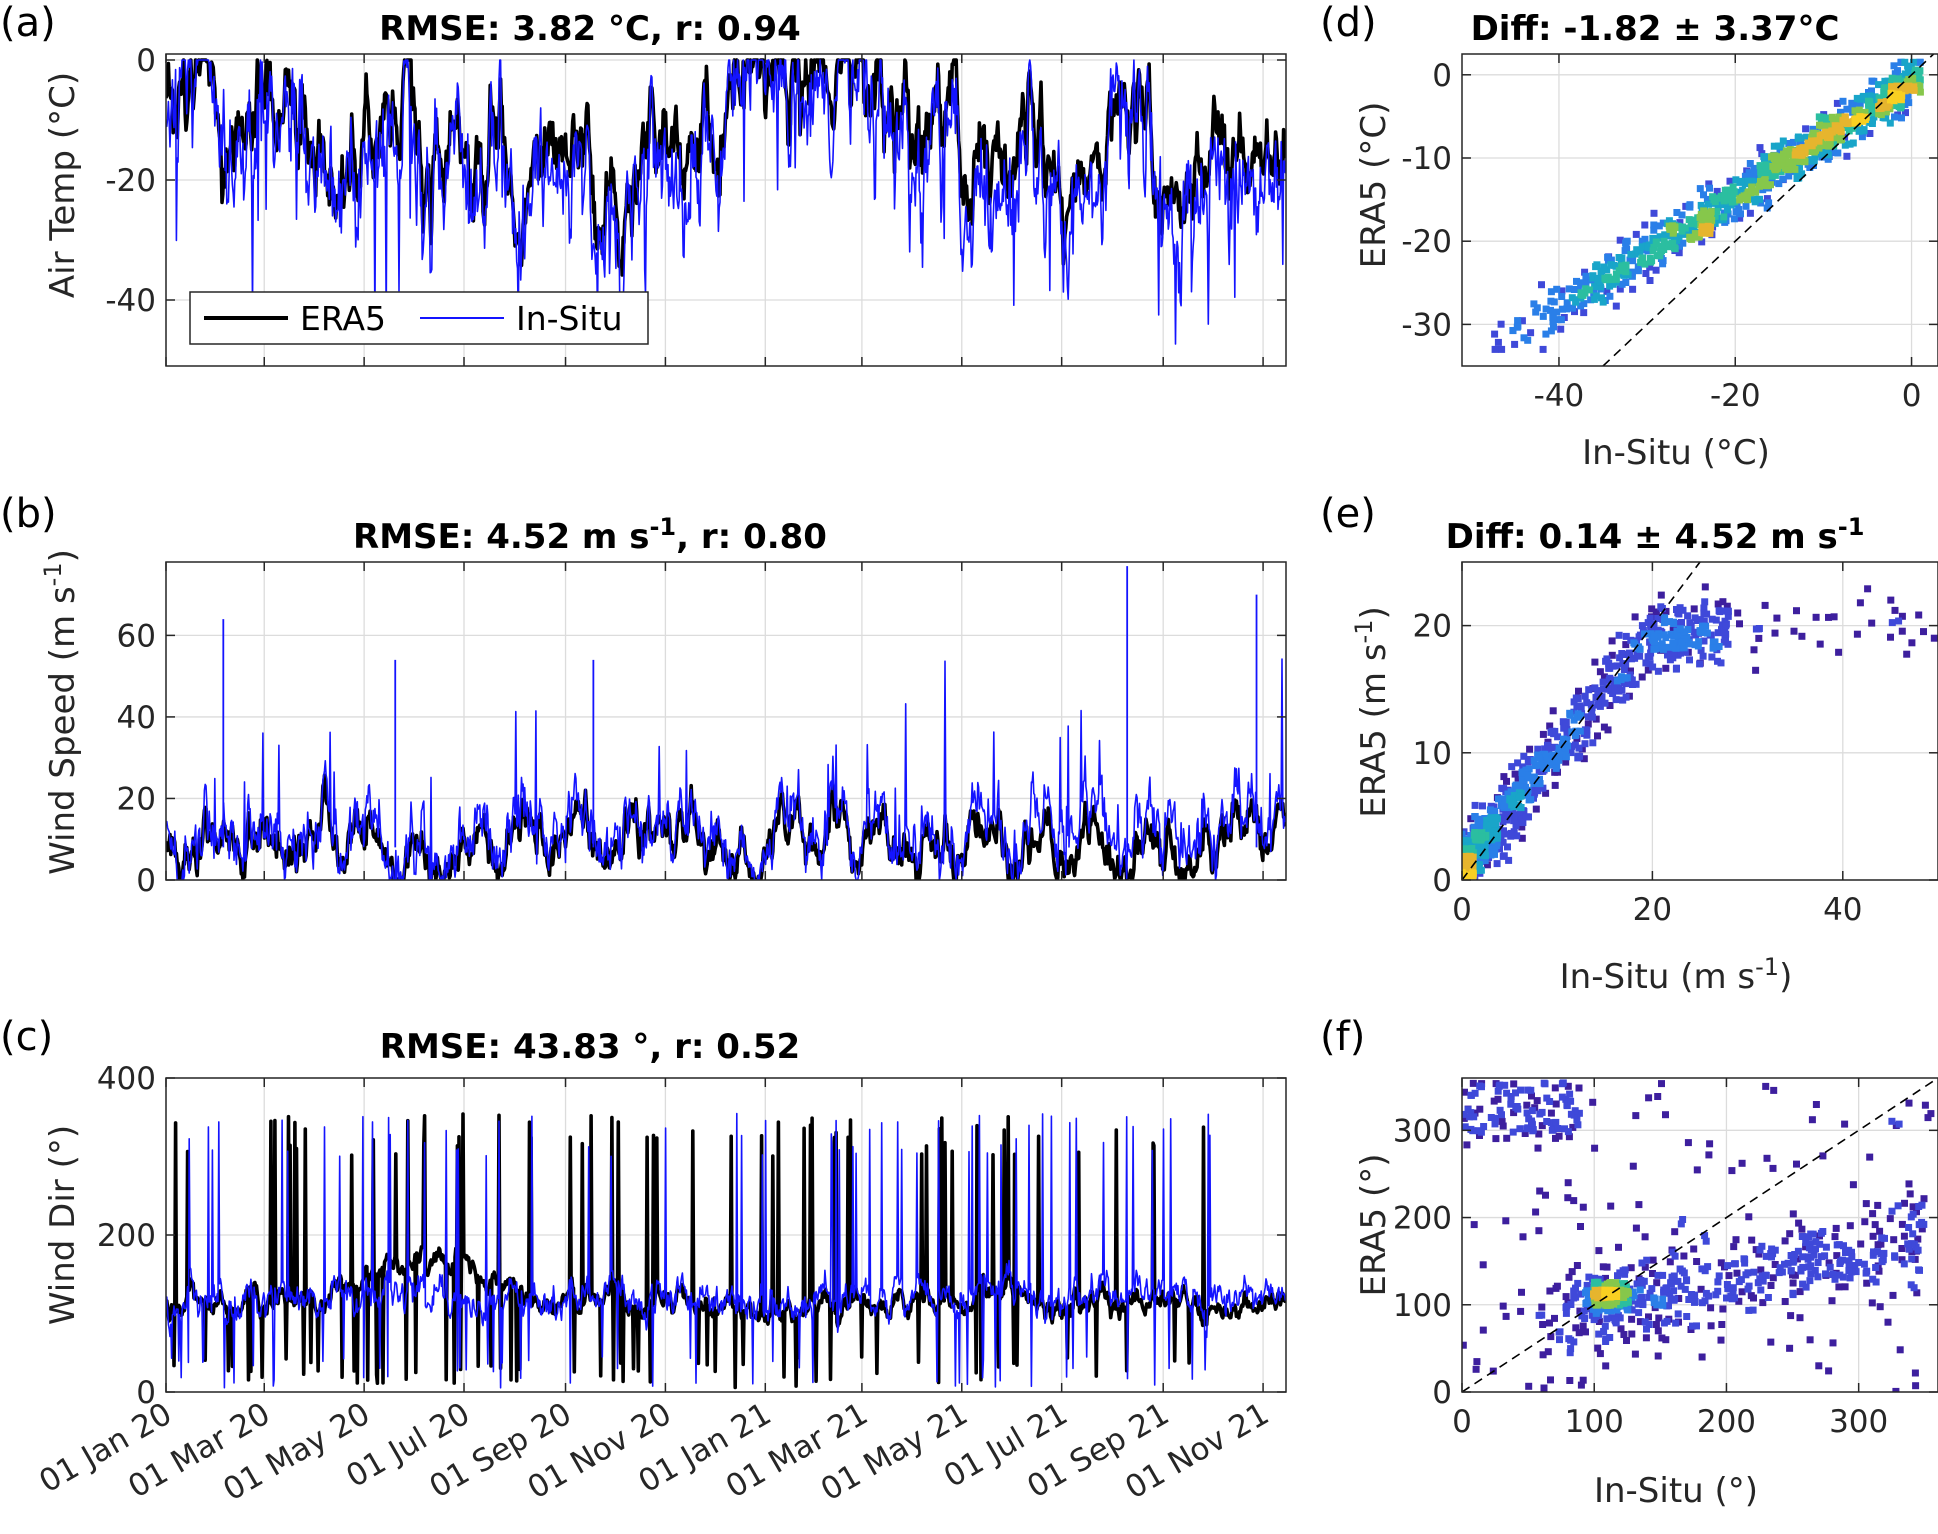 This screenshot has width=1938, height=1534. What do you see at coordinates (726, 769) in the screenshot?
I see `series-insitu-line` at bounding box center [726, 769].